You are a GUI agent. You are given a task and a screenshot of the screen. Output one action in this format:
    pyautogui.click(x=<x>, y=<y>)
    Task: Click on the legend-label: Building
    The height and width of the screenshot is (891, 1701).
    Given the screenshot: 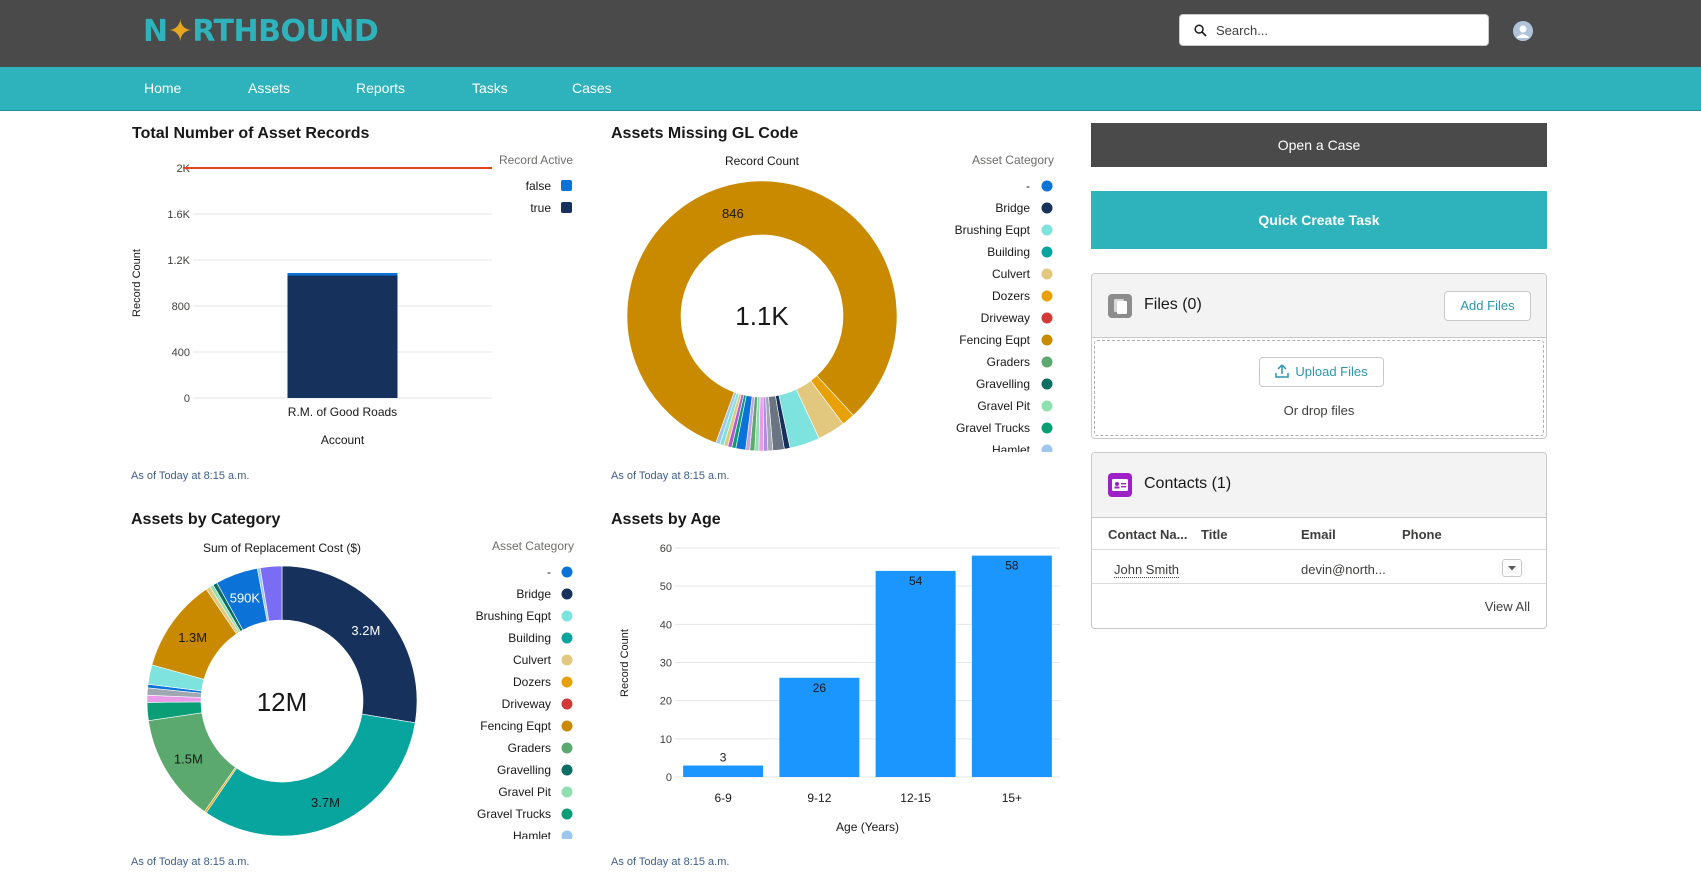 What is the action you would take?
    pyautogui.click(x=529, y=638)
    